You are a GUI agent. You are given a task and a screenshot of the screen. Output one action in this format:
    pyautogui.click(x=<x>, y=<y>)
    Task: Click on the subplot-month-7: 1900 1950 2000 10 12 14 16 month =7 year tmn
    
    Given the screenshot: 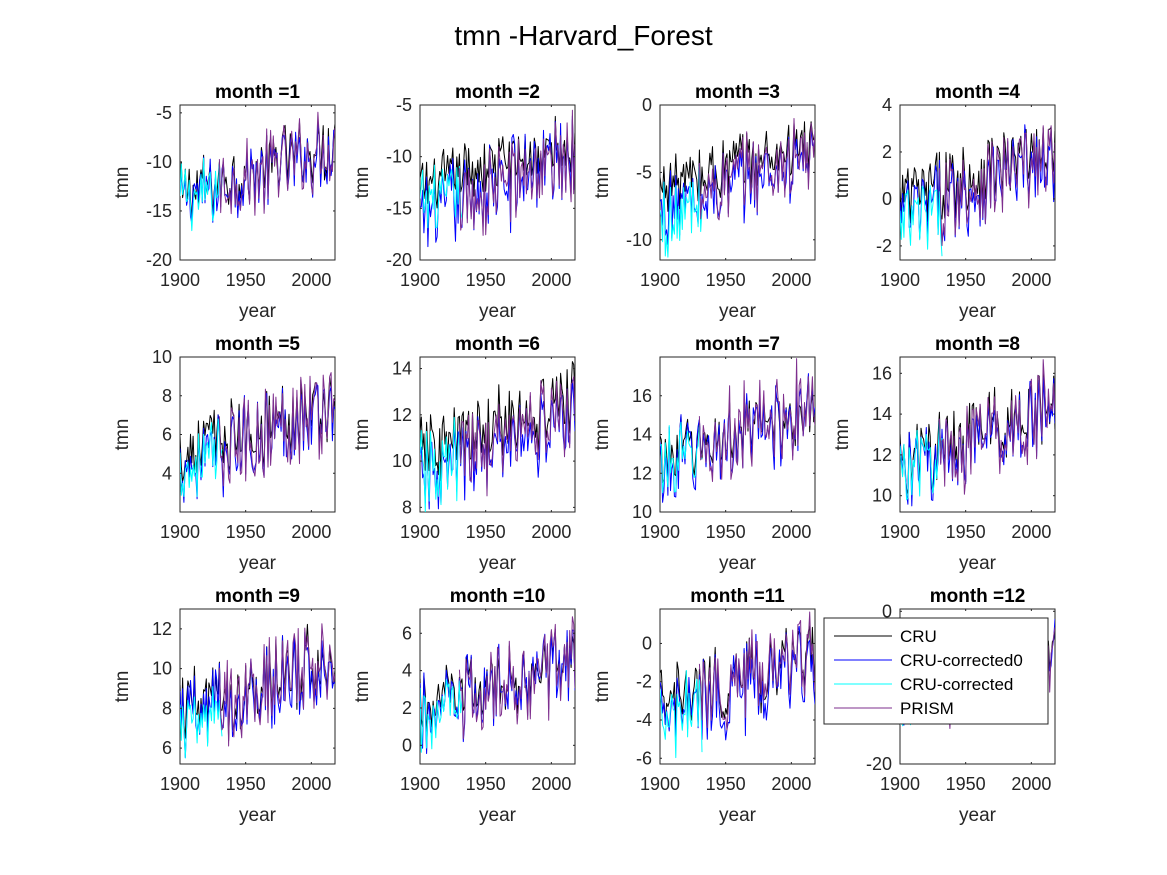 What is the action you would take?
    pyautogui.click(x=704, y=454)
    